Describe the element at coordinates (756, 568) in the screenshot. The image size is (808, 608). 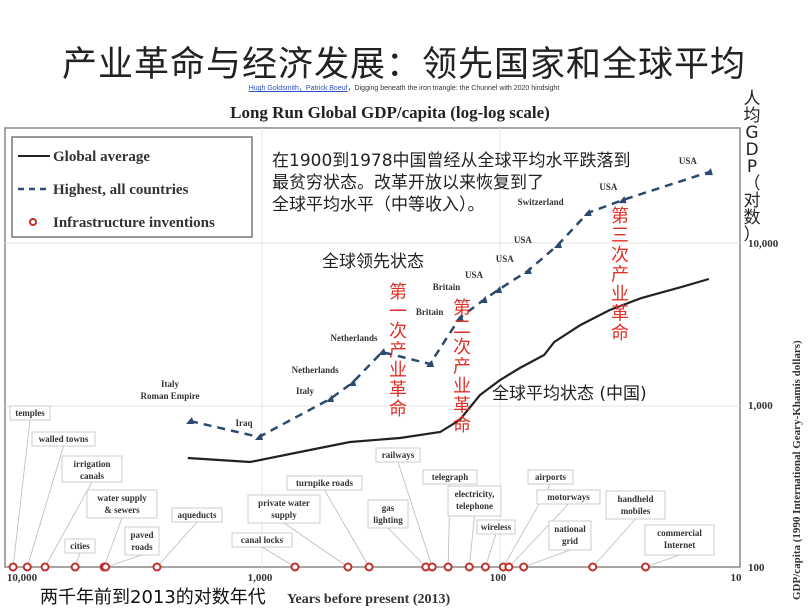
I see `y-tick-label: 100` at that location.